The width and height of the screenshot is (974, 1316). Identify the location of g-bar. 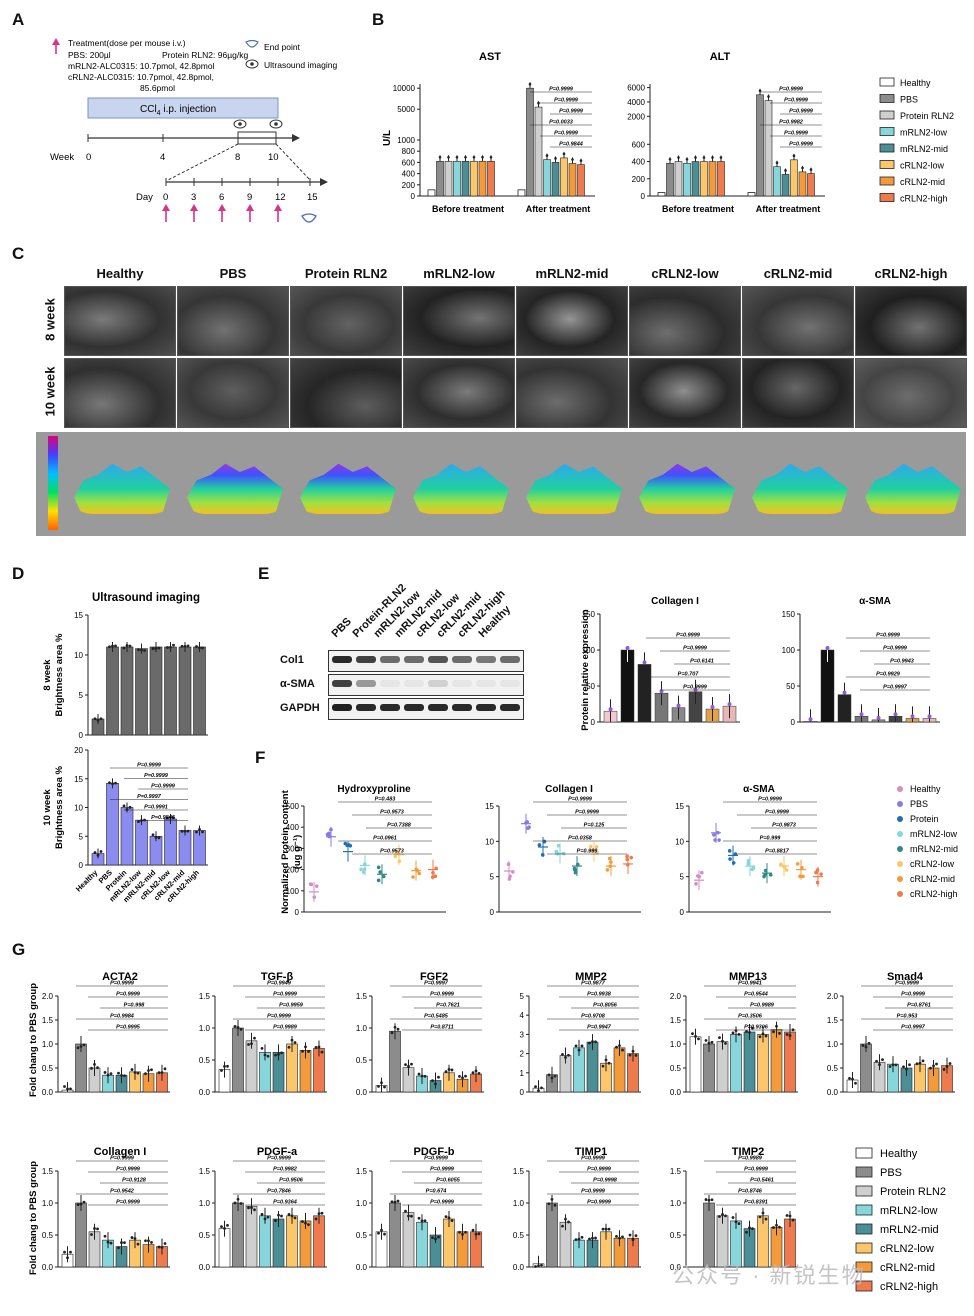
(749, 1062).